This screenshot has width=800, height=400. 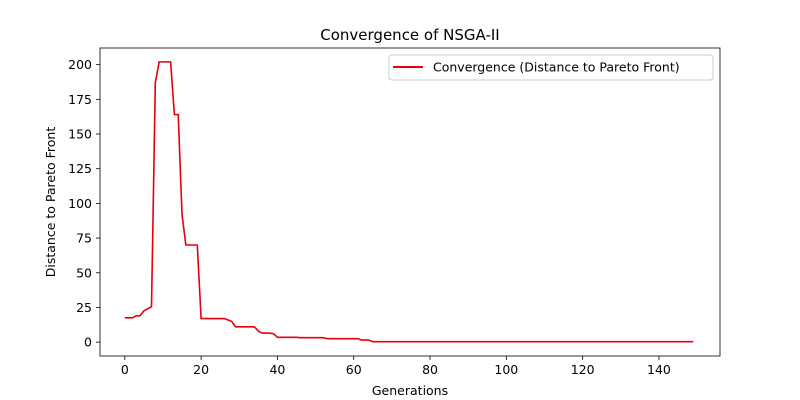 I want to click on y-axis: 0 25 50 75 100 125 150 175 200, so click(x=84, y=203).